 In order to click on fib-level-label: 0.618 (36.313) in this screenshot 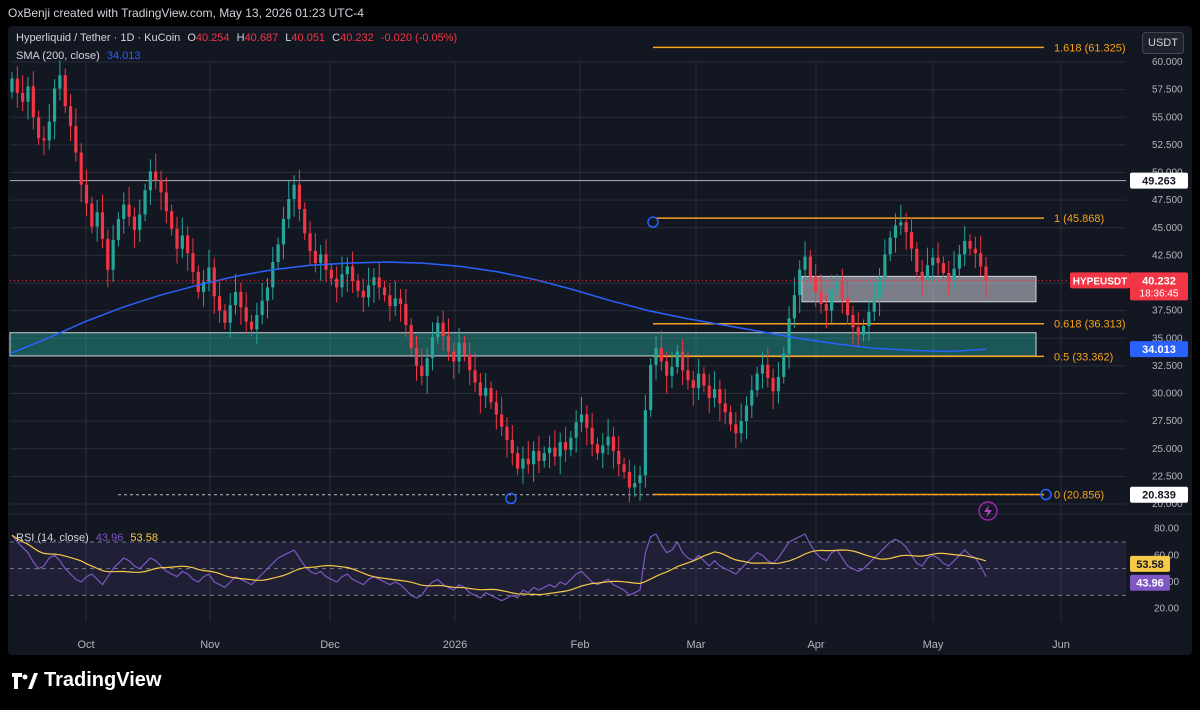, I will do `click(1090, 325)`.